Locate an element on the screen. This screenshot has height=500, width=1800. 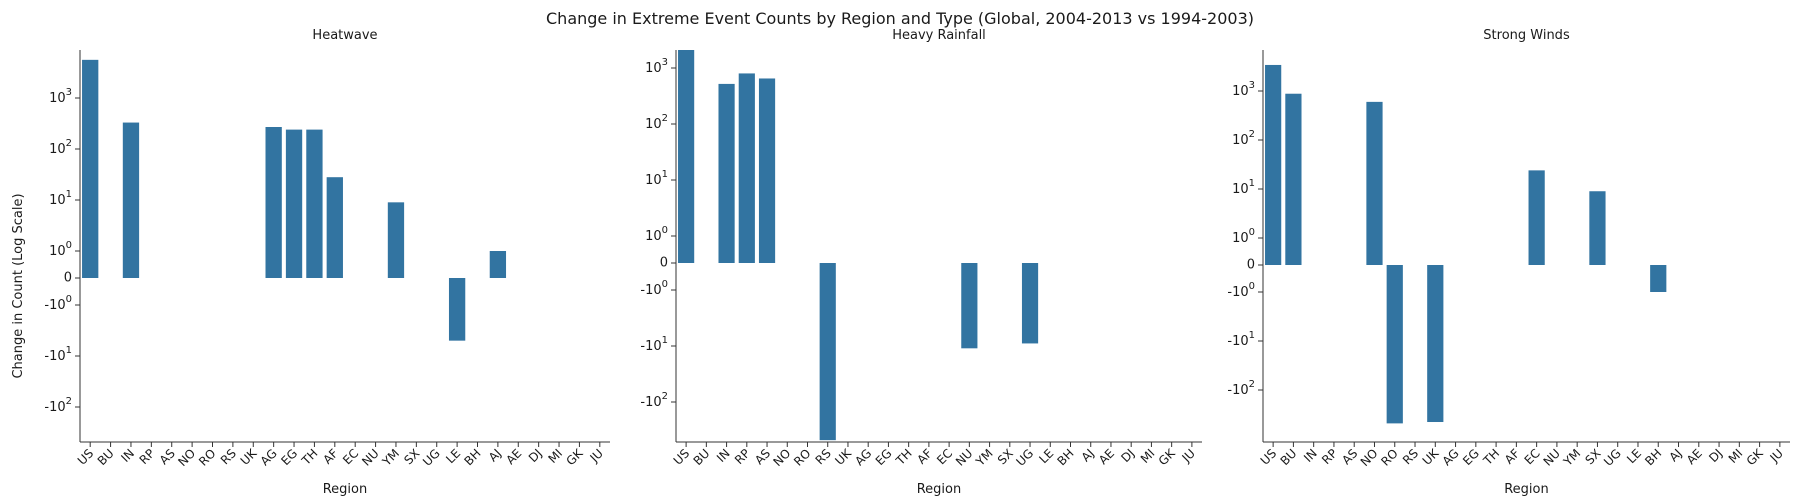
y-axis-label: Change in Count (Log Scale) is located at coordinates (18, 285).